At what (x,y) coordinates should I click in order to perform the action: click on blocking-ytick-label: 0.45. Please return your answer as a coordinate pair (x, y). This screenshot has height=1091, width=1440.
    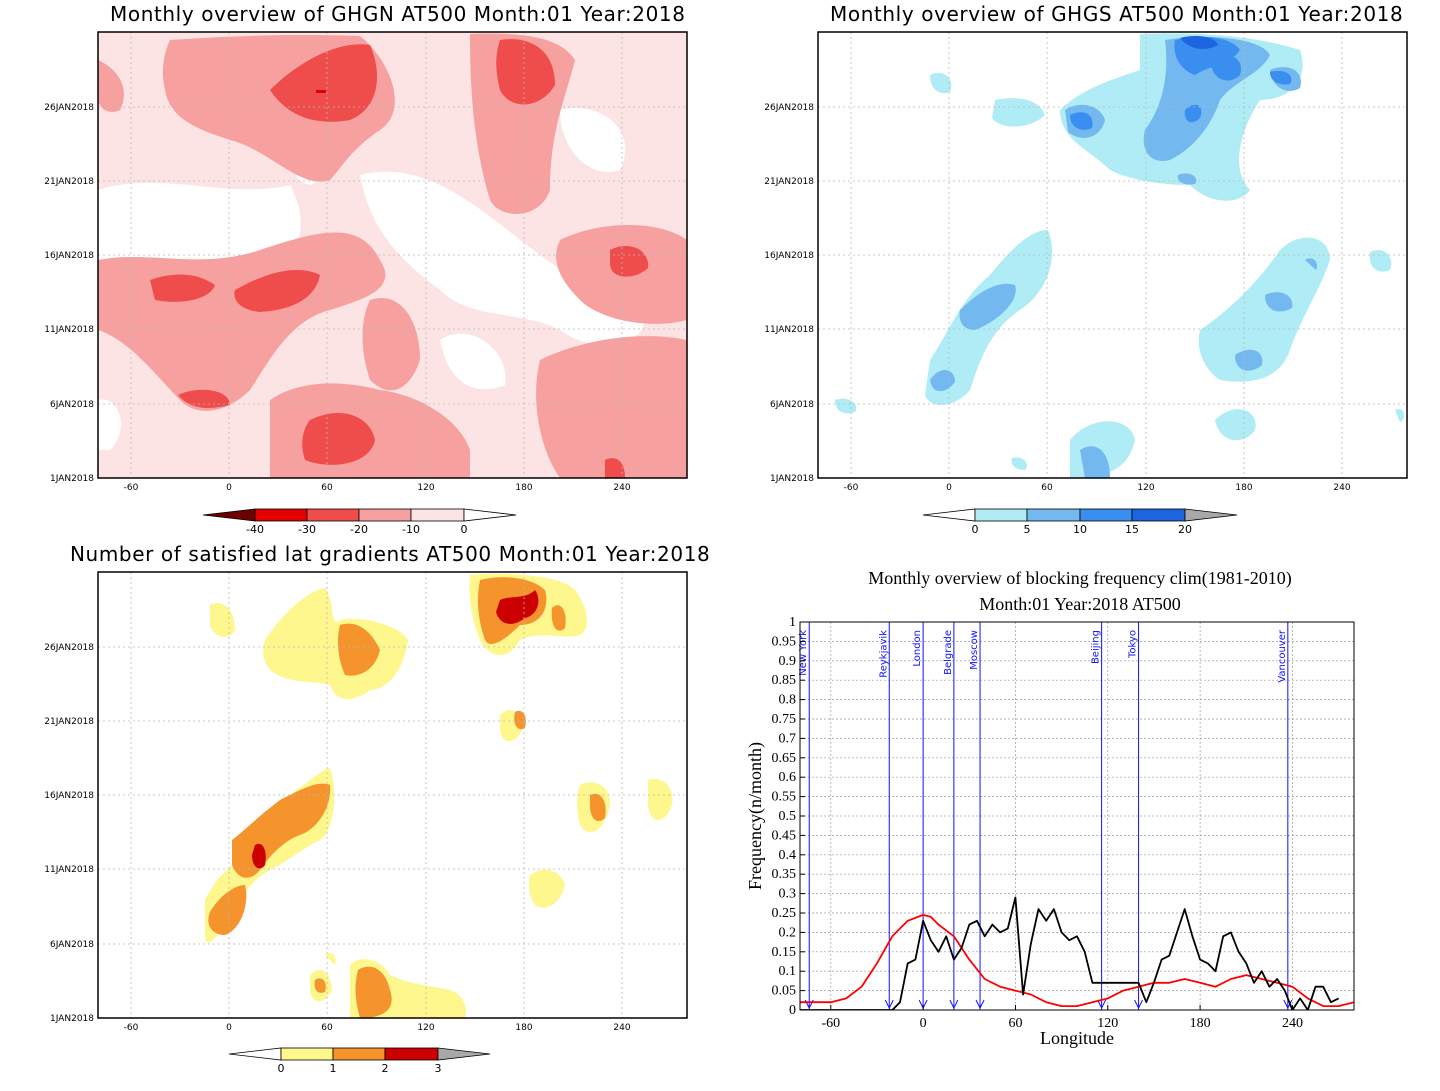
    Looking at the image, I should click on (784, 835).